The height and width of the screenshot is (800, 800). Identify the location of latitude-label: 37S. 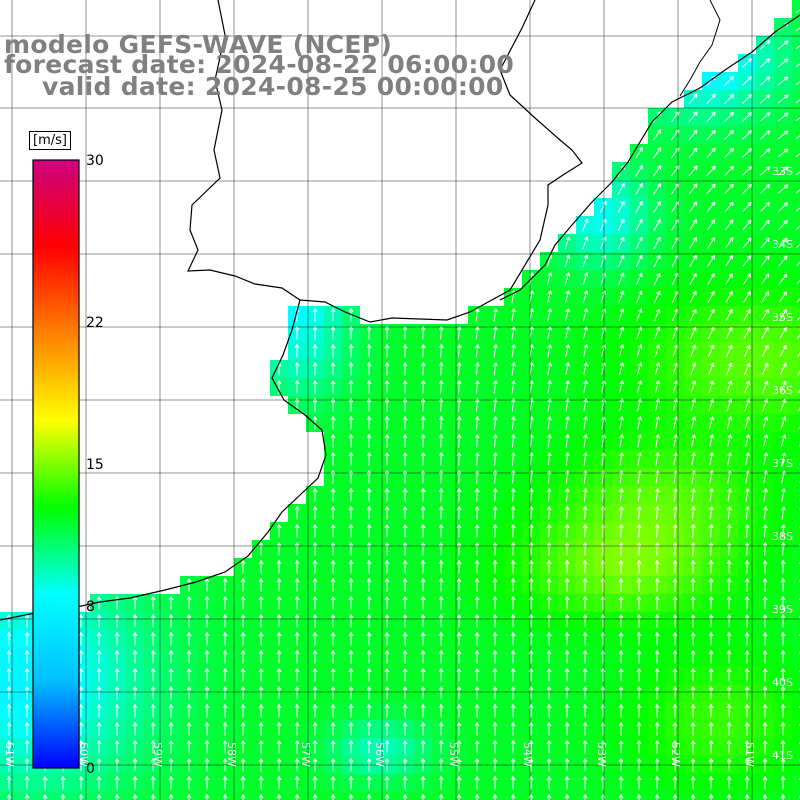
(782, 463).